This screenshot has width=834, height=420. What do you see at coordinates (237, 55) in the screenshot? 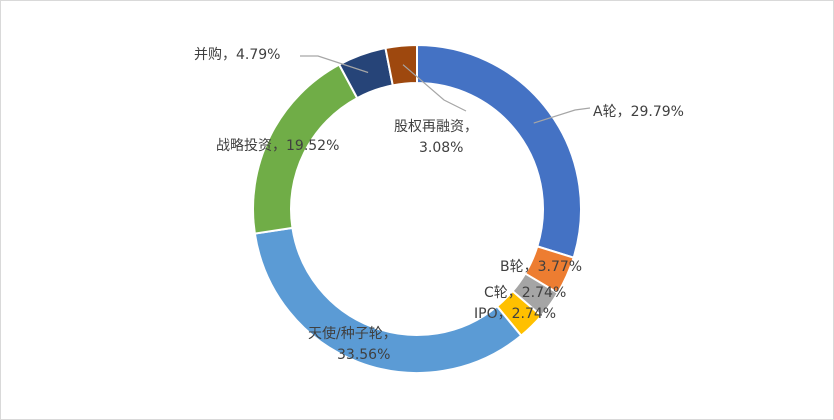
I see `label-merger: 并购，4.79%` at bounding box center [237, 55].